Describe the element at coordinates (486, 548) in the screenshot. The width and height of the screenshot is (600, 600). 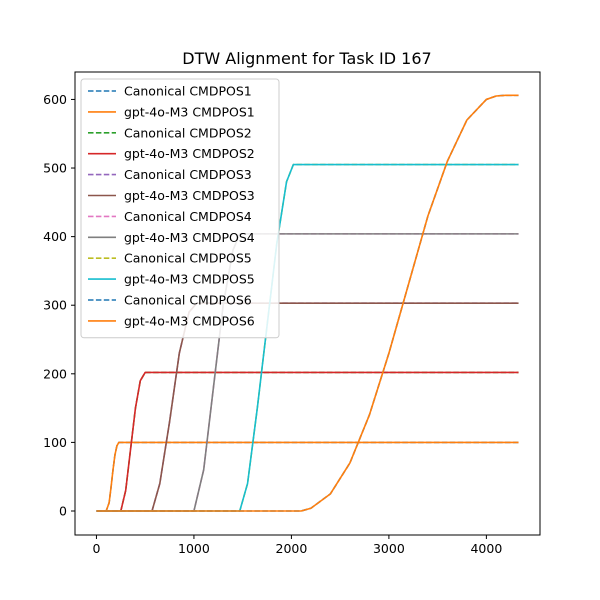
I see `x-tick-label-4000: 4000` at that location.